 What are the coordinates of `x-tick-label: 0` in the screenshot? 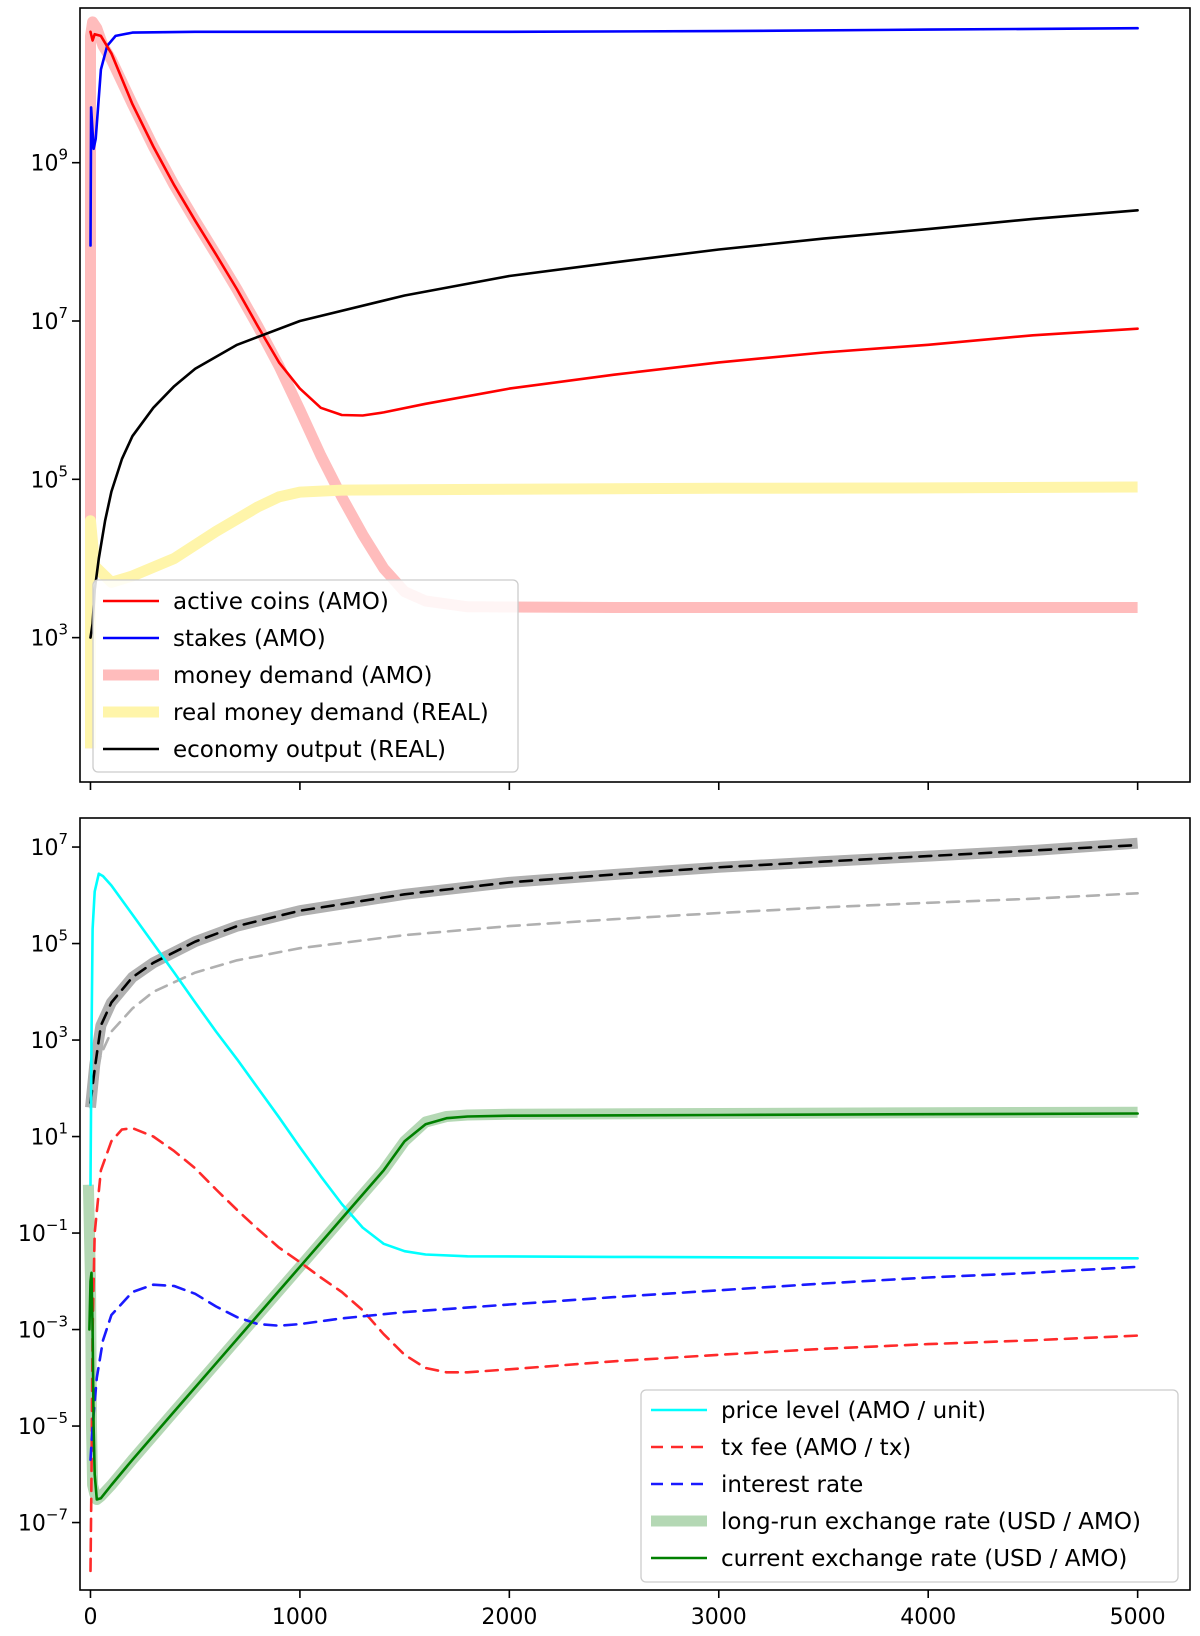 It's located at (90, 1617).